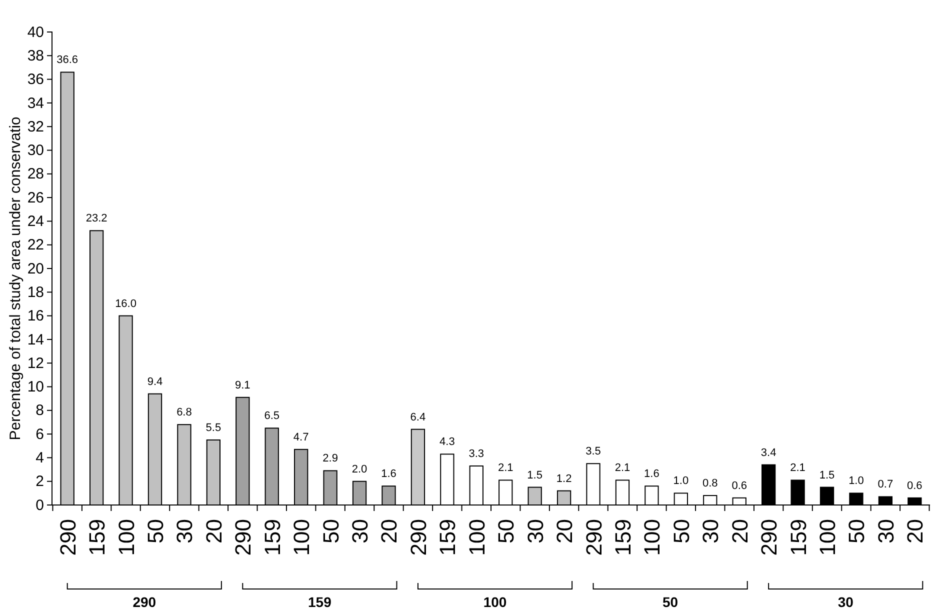 The width and height of the screenshot is (933, 610). Describe the element at coordinates (301, 437) in the screenshot. I see `data-label: 4.7` at that location.